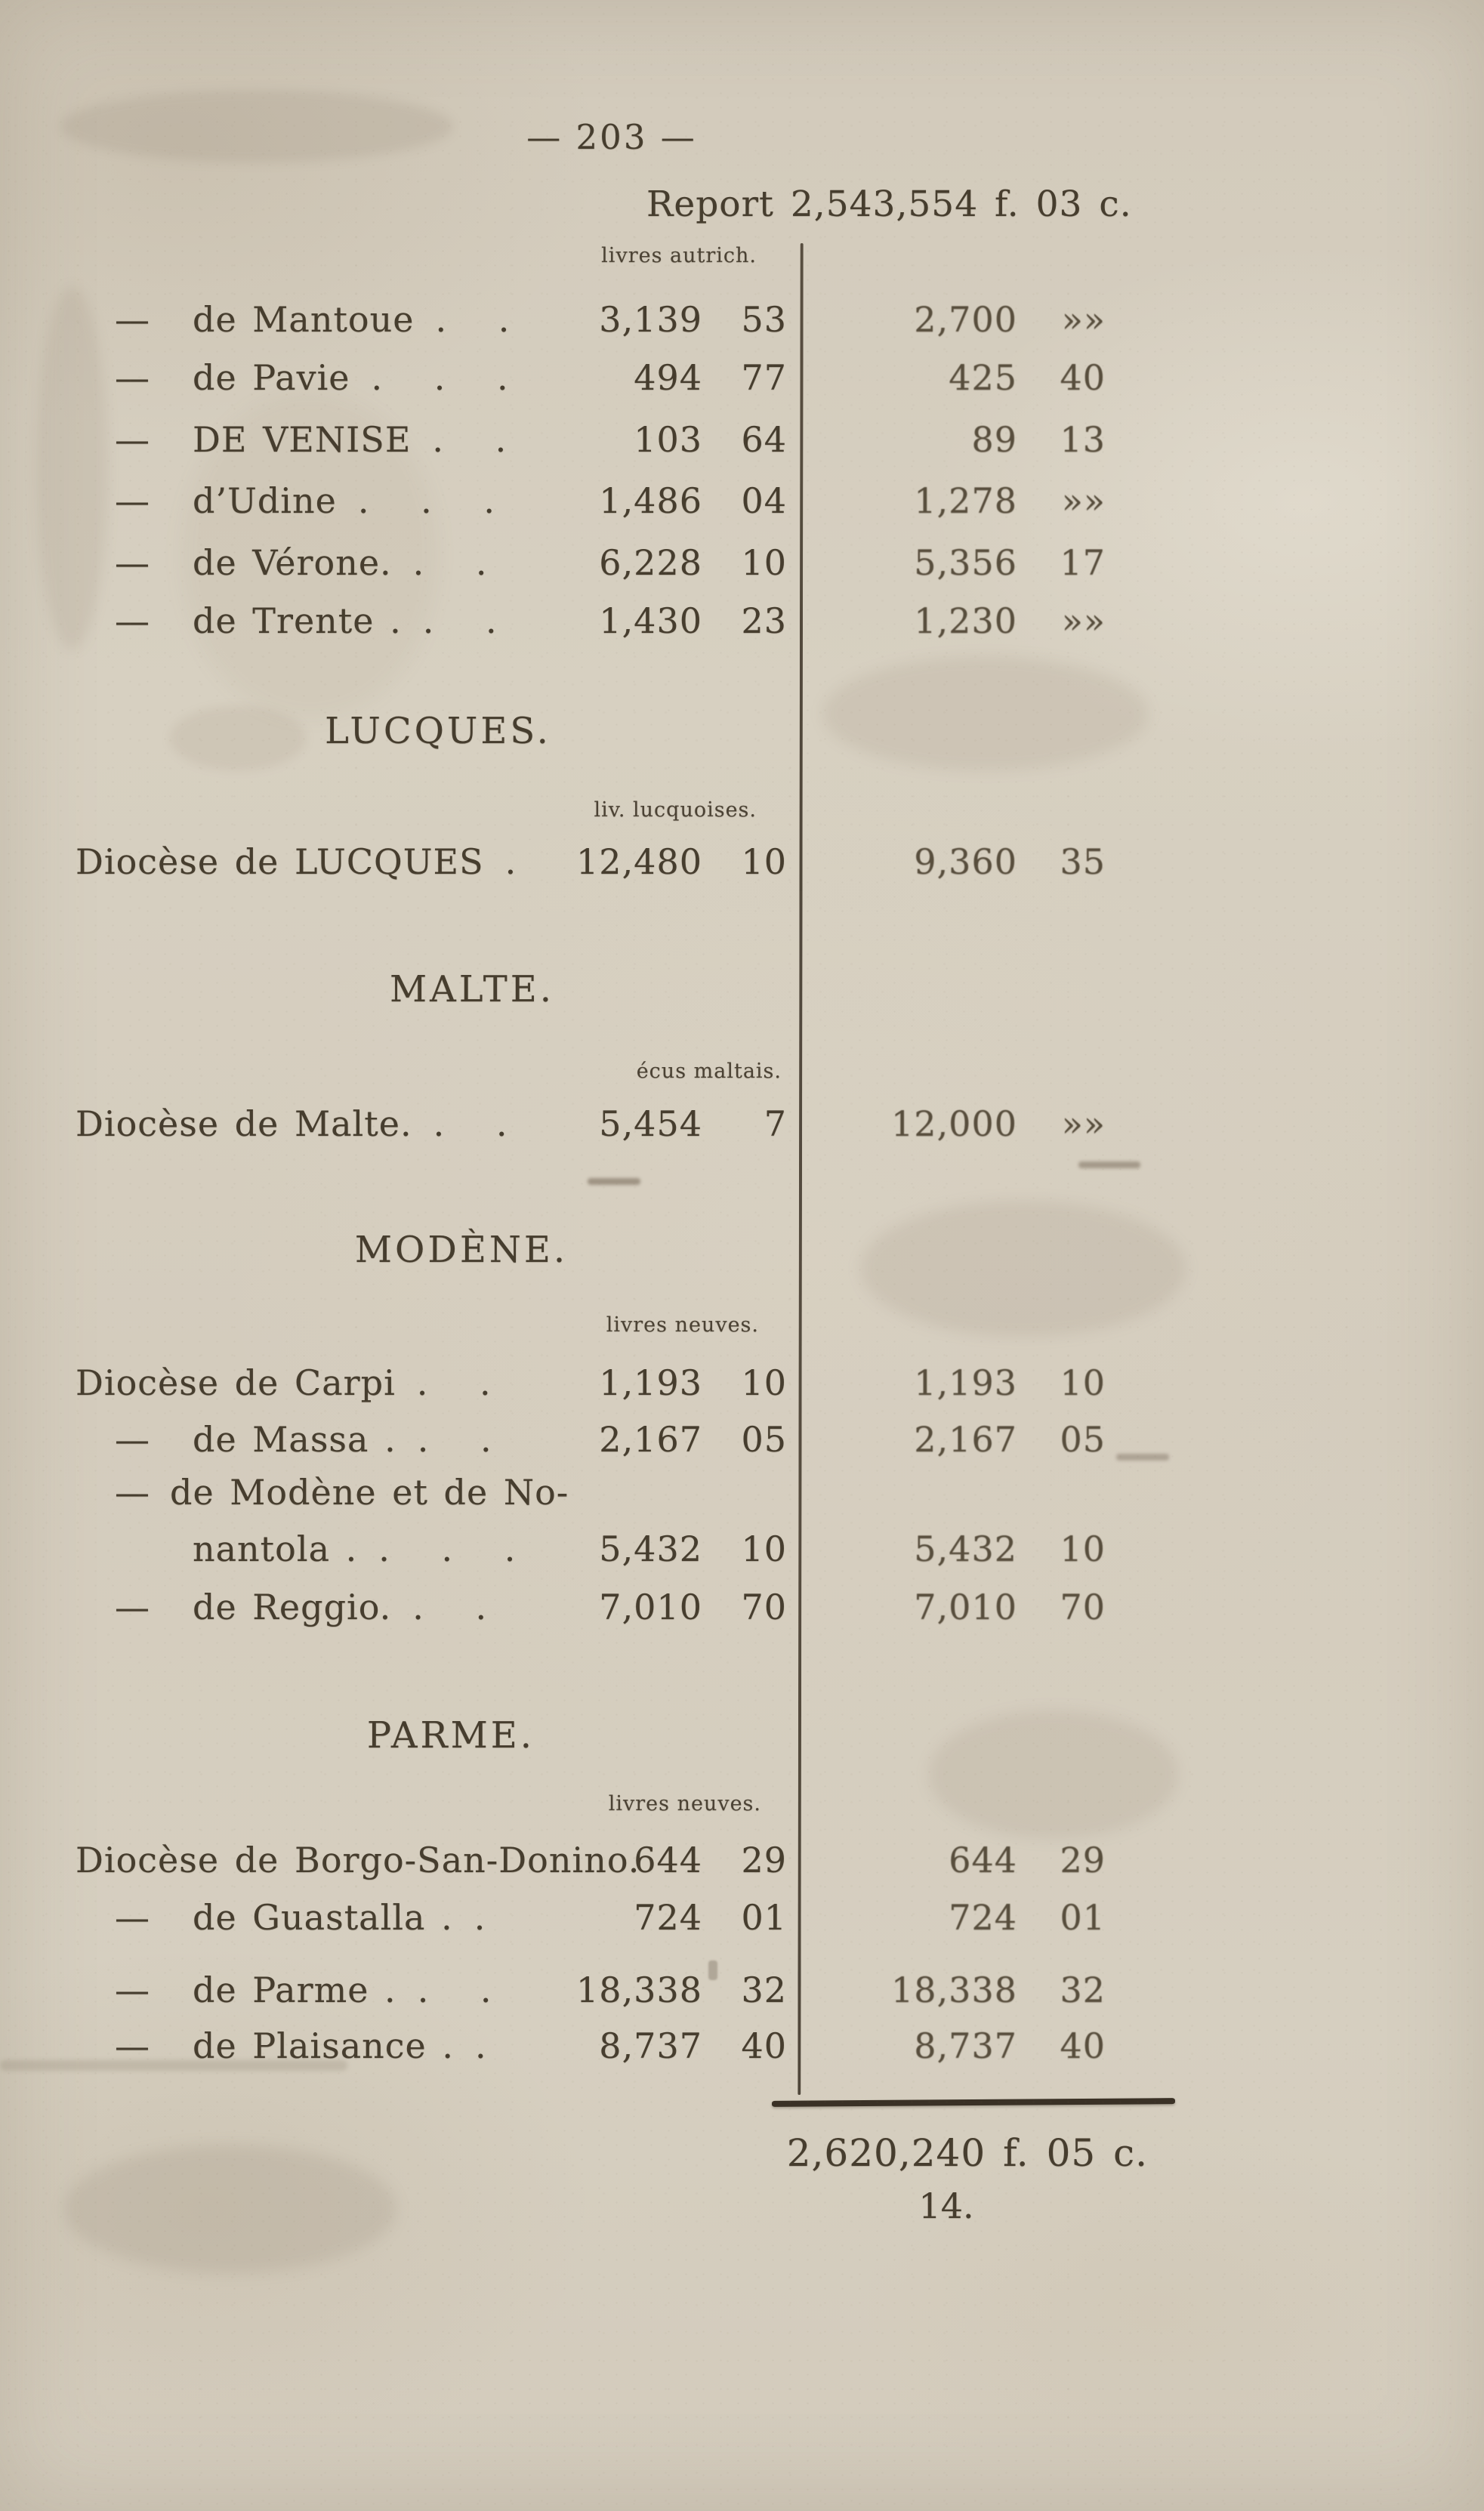  What do you see at coordinates (764, 2045) in the screenshot?
I see `amount-cents: 40` at bounding box center [764, 2045].